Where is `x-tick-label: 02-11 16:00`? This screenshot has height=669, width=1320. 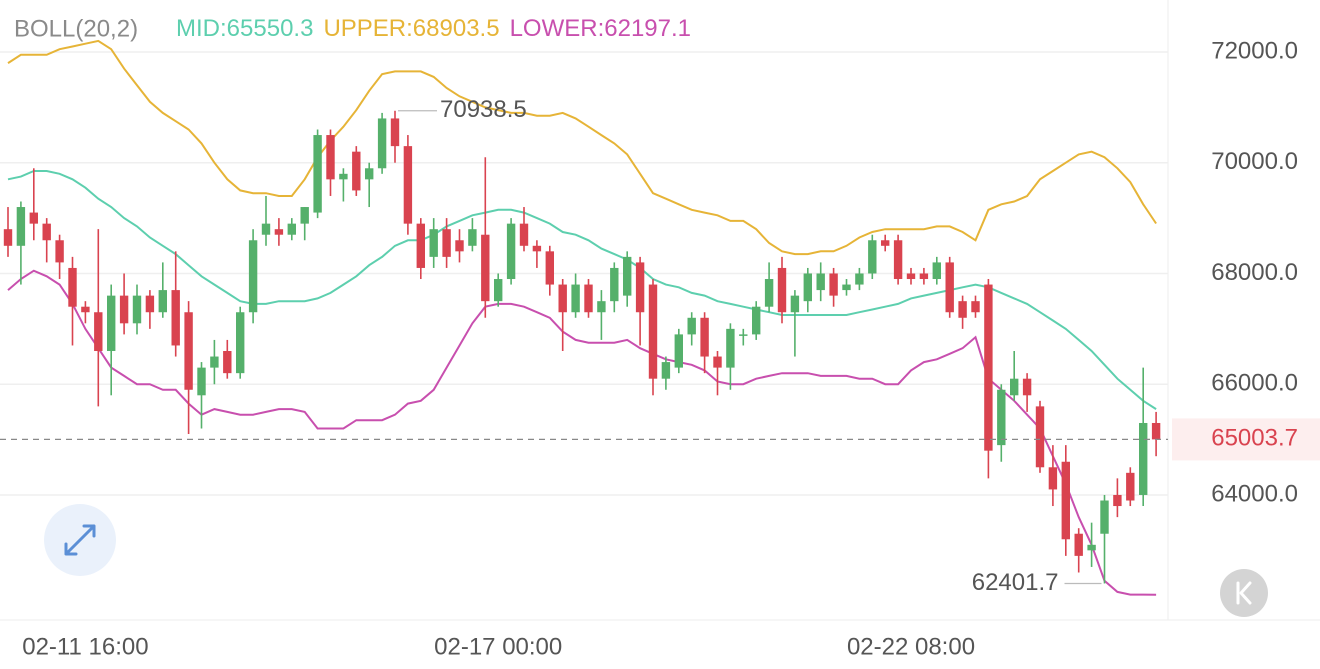
x-tick-label: 02-11 16:00 is located at coordinates (85, 646).